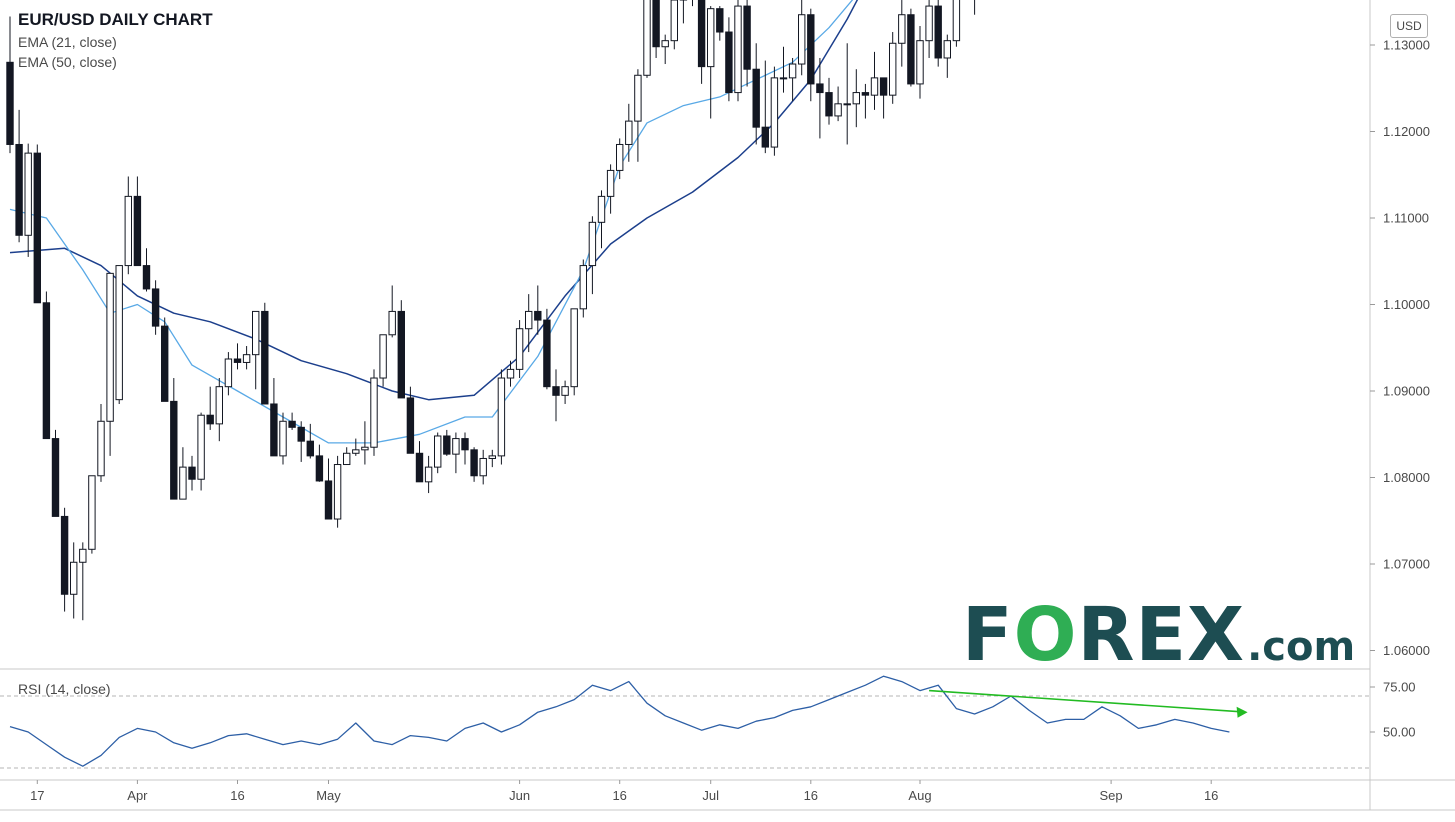 The height and width of the screenshot is (822, 1455). I want to click on ema21-label: EMA (21, close), so click(115, 42).